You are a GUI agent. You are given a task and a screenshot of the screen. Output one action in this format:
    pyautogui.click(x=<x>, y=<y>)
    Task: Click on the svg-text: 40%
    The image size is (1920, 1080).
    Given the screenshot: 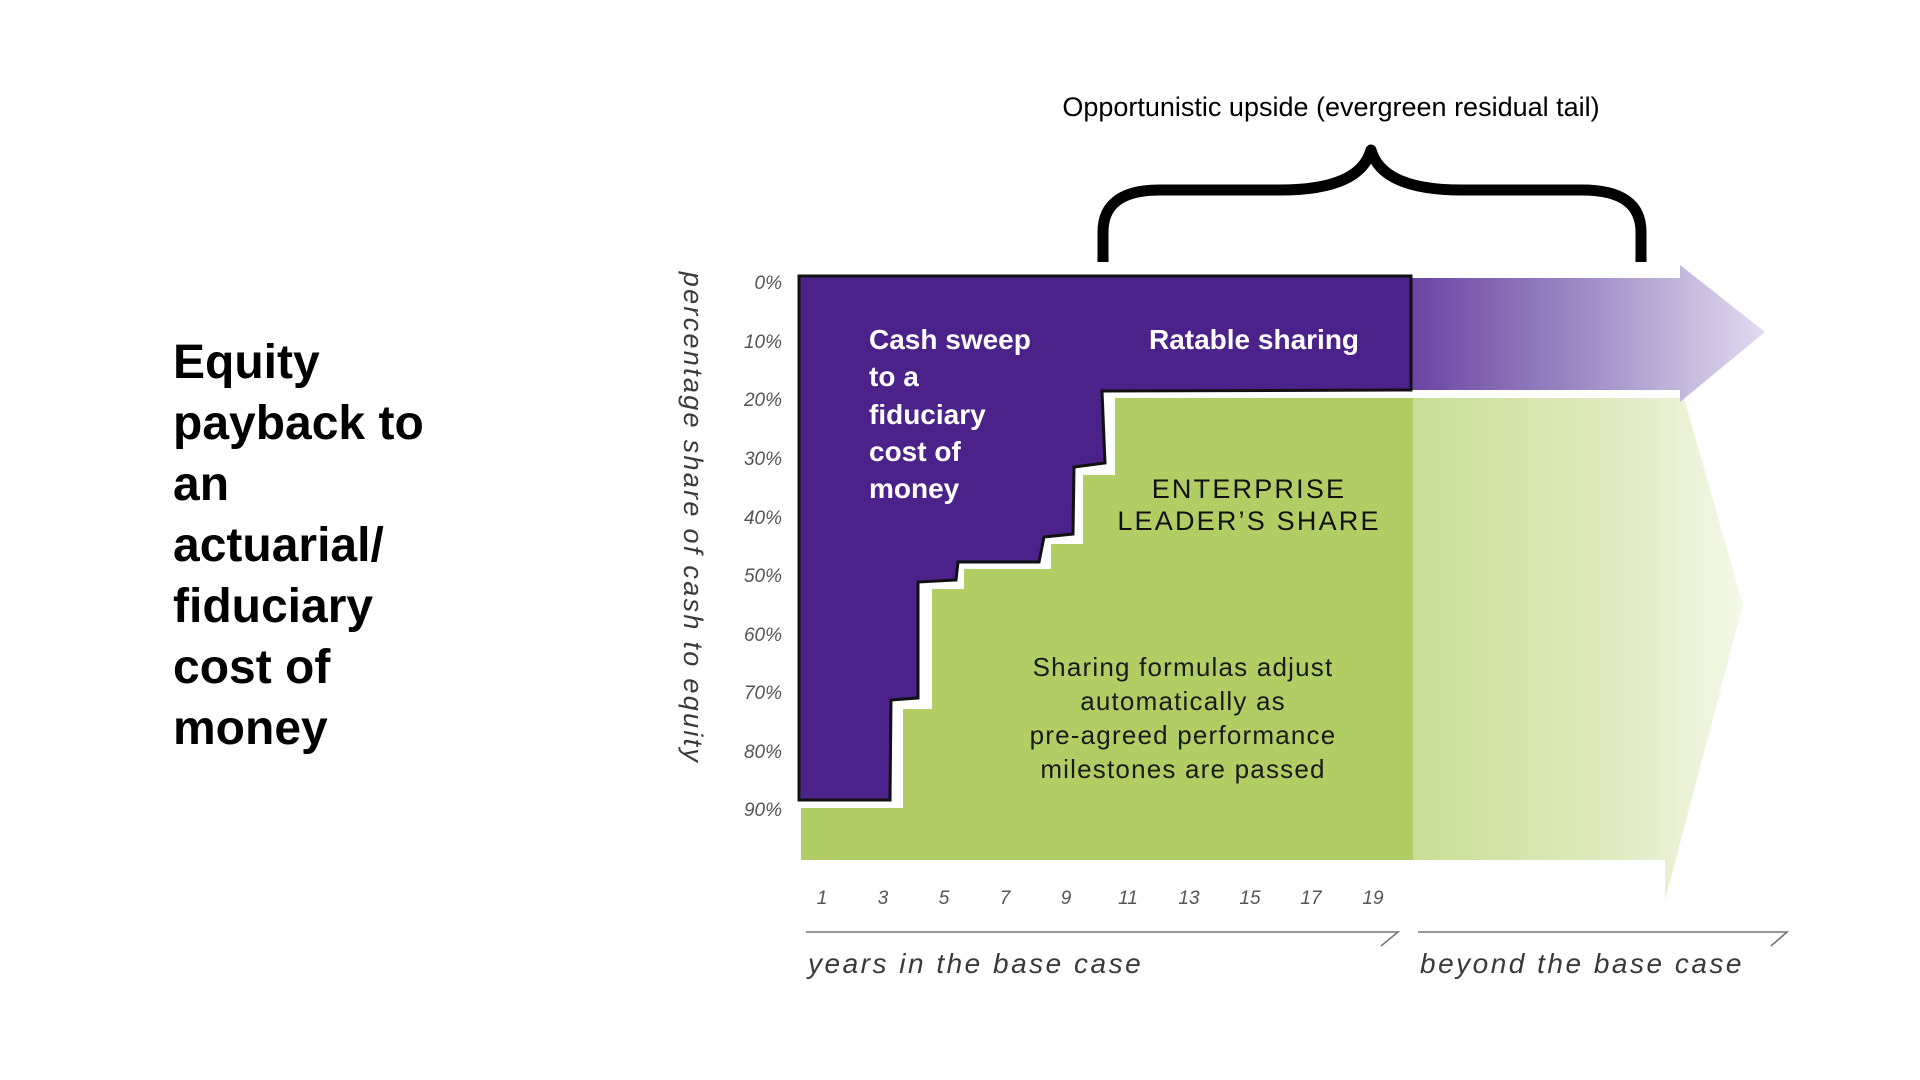 What is the action you would take?
    pyautogui.click(x=763, y=518)
    